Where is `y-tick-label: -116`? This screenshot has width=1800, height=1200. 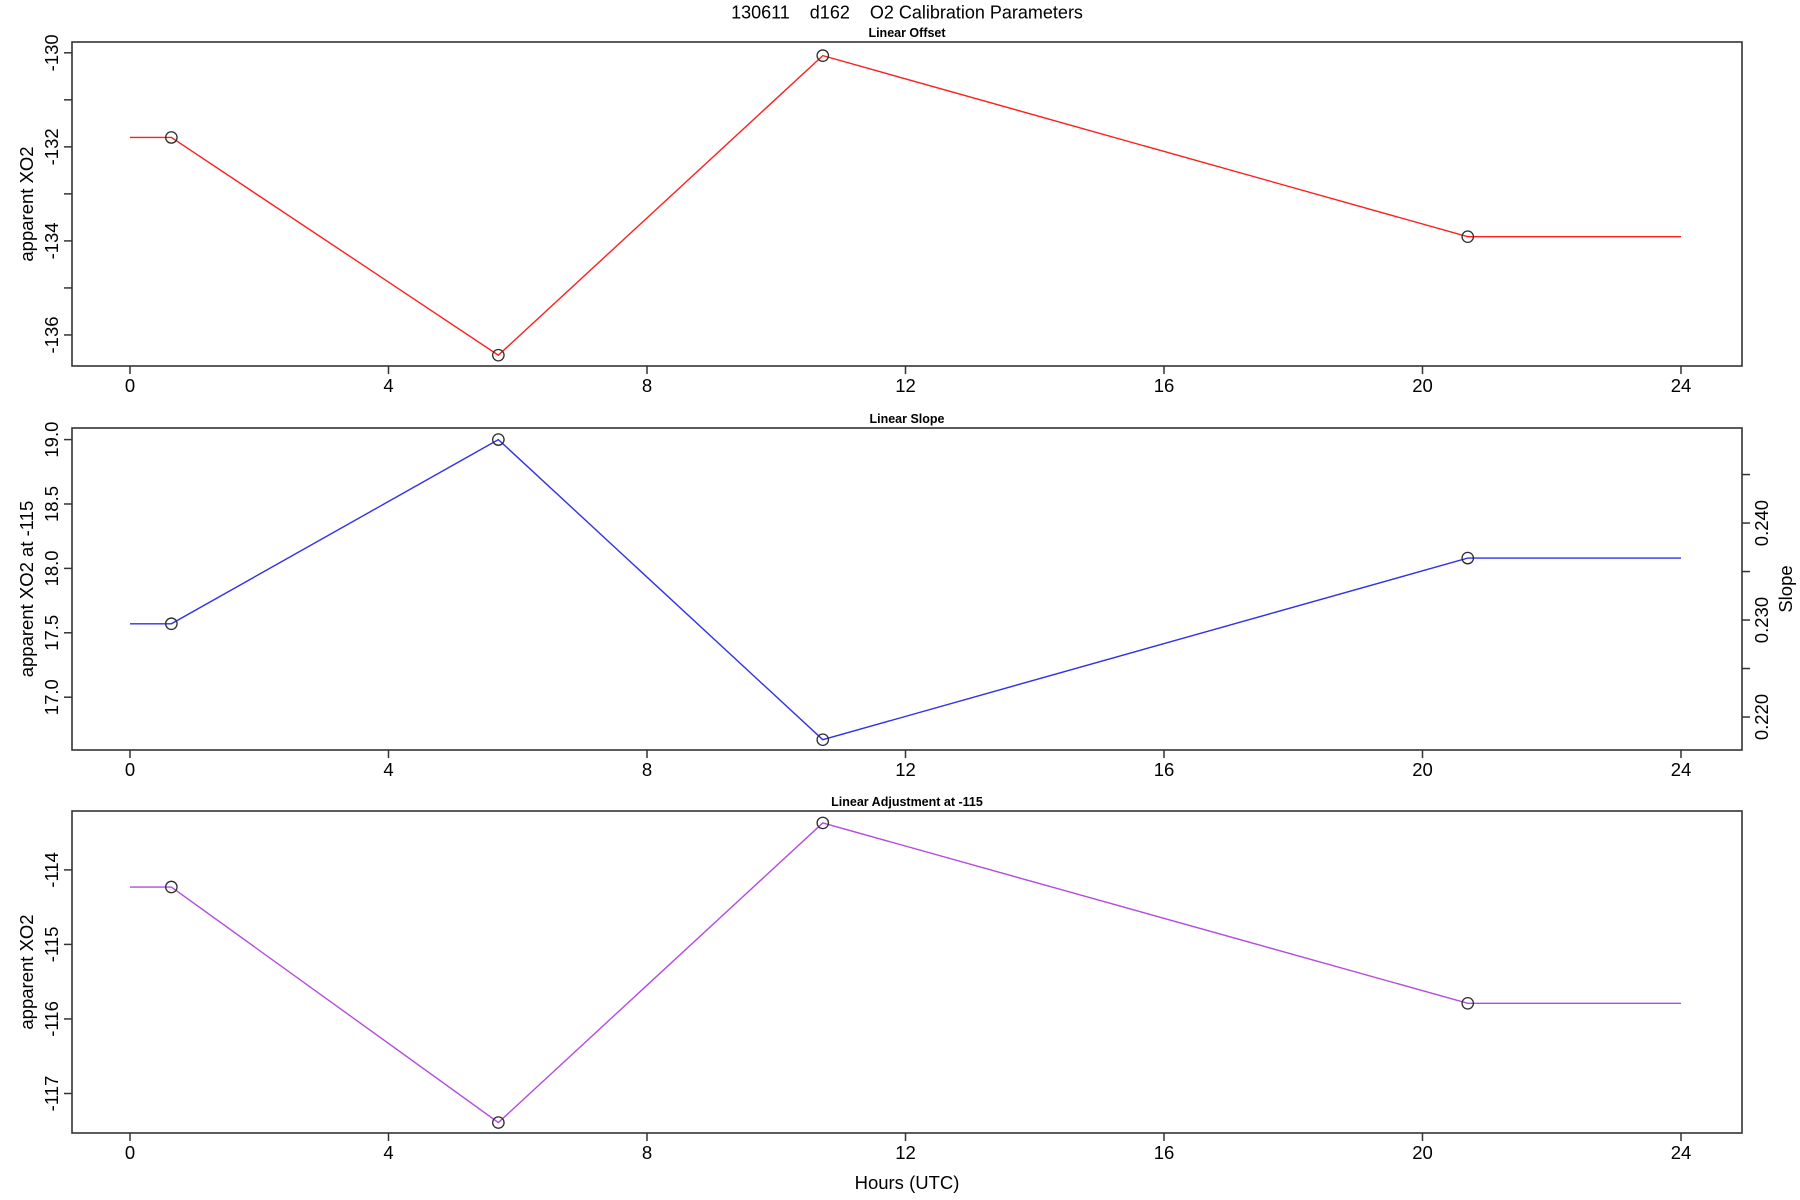 y-tick-label: -116 is located at coordinates (51, 1019).